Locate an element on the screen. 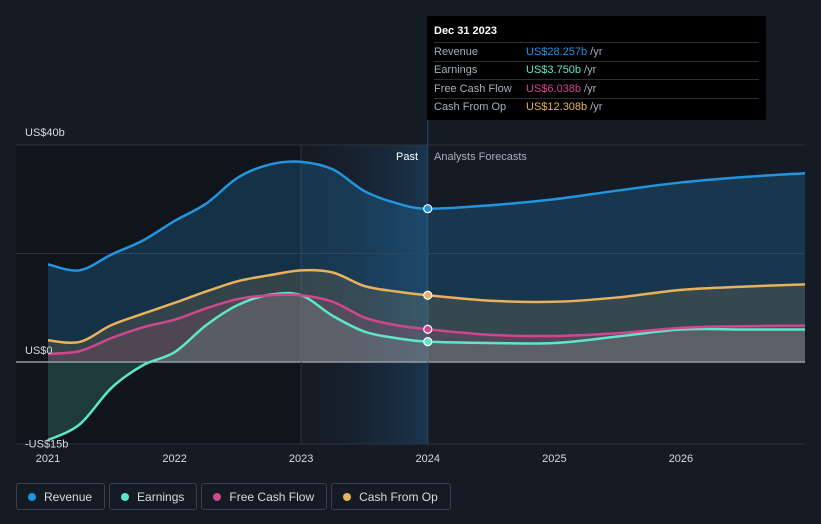 The height and width of the screenshot is (524, 821). legend-label: Earnings is located at coordinates (161, 496).